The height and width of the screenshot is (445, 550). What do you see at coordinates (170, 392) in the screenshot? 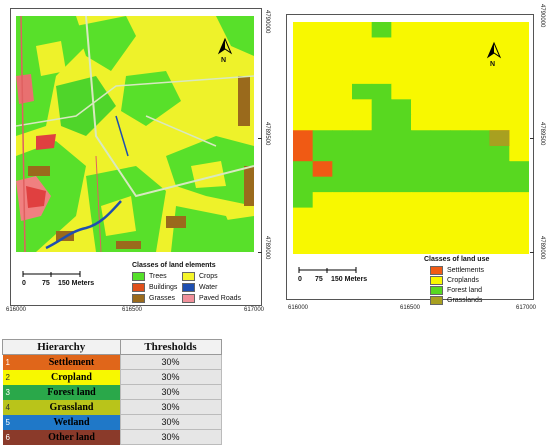
I see `row-threshold: 30%` at bounding box center [170, 392].